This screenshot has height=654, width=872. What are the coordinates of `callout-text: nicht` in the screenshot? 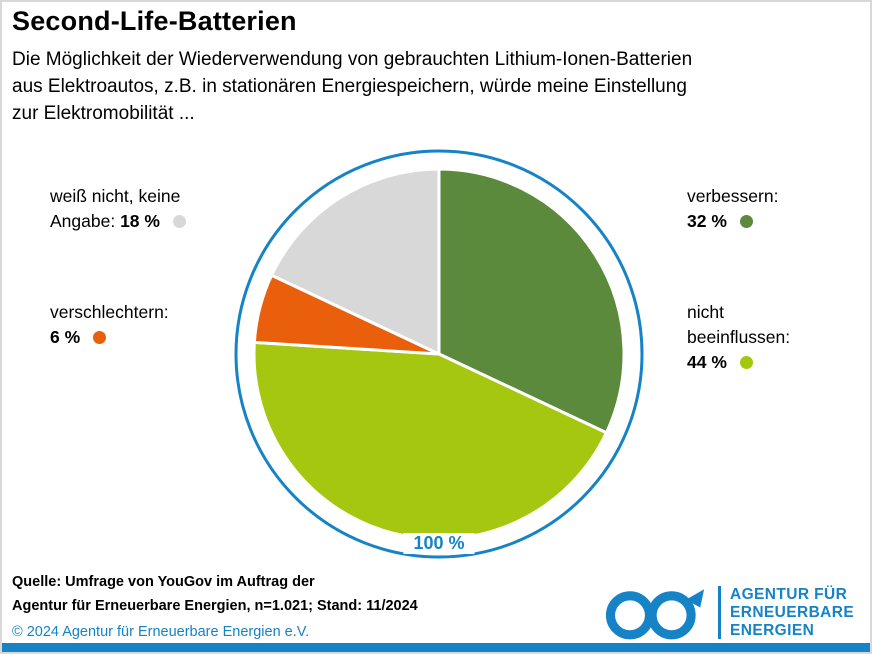 It's located at (705, 312).